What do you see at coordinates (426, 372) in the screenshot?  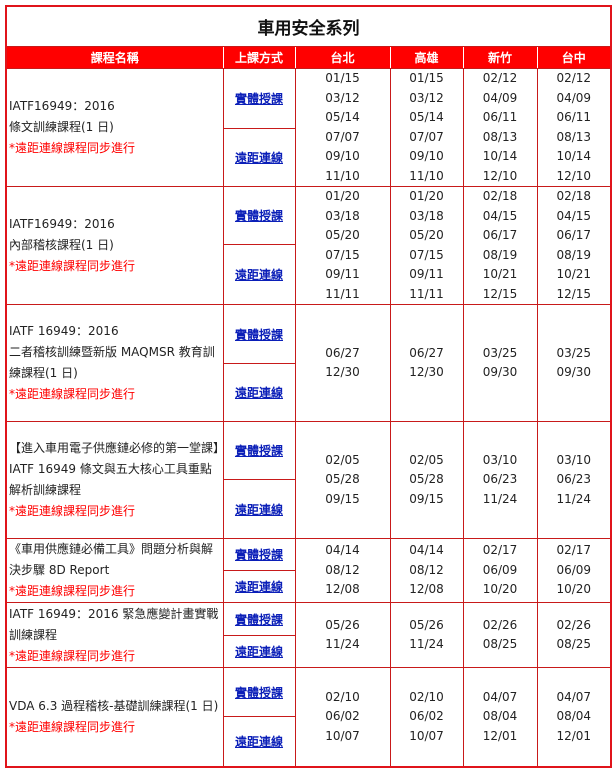 I see `date: 12/30` at bounding box center [426, 372].